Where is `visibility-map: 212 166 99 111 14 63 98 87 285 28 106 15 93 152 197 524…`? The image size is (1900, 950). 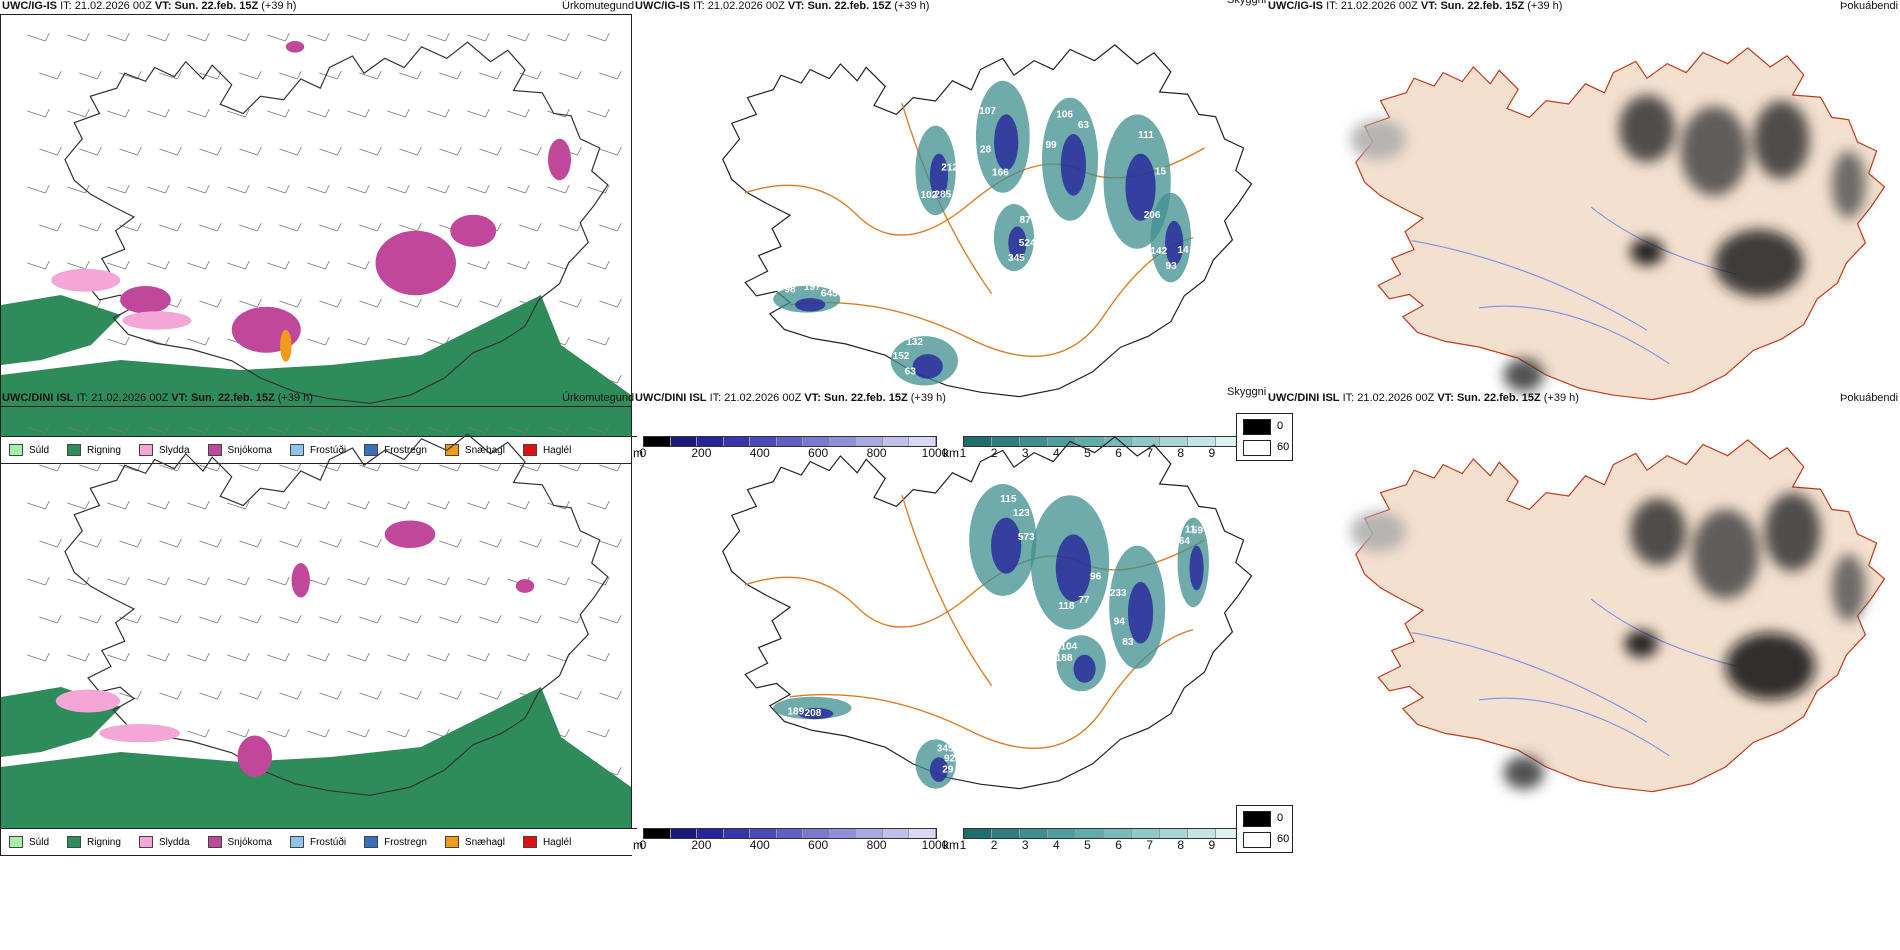
visibility-map: 212 166 99 111 14 63 98 87 285 28 106 15 93 152 197 524… is located at coordinates (949, 224).